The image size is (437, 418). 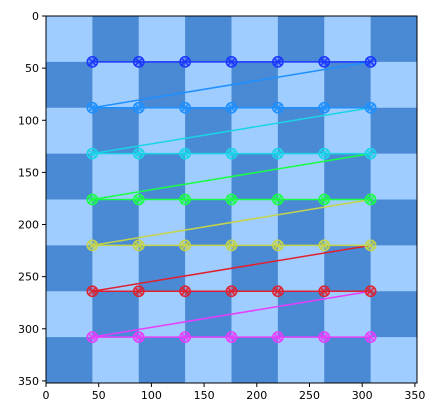 I want to click on y-tick-label: 100, so click(x=28, y=120).